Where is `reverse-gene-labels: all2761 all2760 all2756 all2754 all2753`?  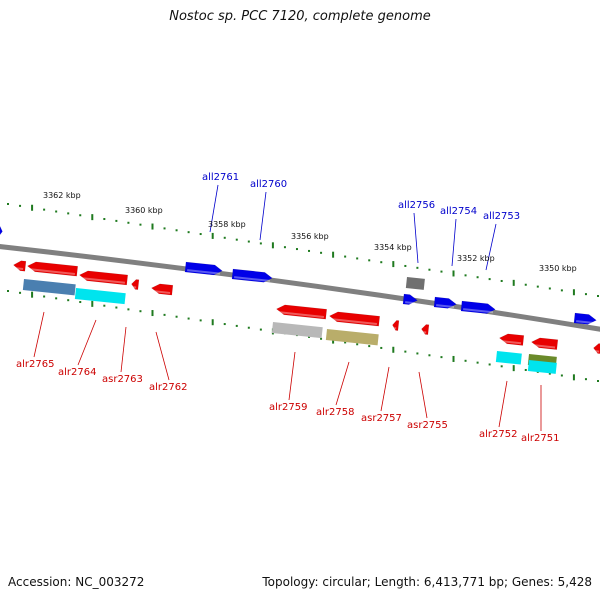
reverse-gene-labels: all2761 all2760 all2756 all2754 all2753 is located at coordinates (361, 197).